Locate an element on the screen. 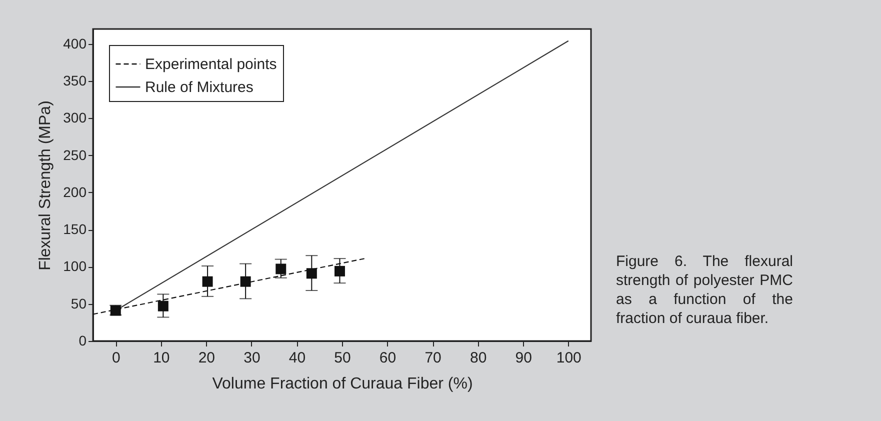 The width and height of the screenshot is (881, 421). legend-label: Rule of Mixtures is located at coordinates (199, 87).